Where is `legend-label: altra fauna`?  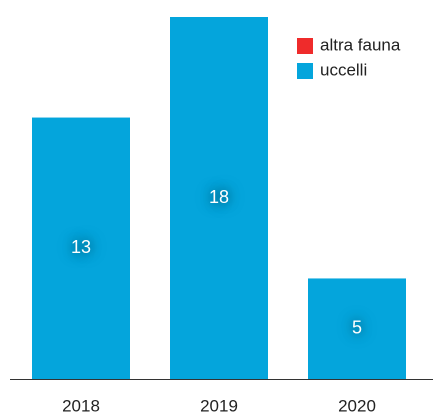
legend-label: altra fauna is located at coordinates (360, 44).